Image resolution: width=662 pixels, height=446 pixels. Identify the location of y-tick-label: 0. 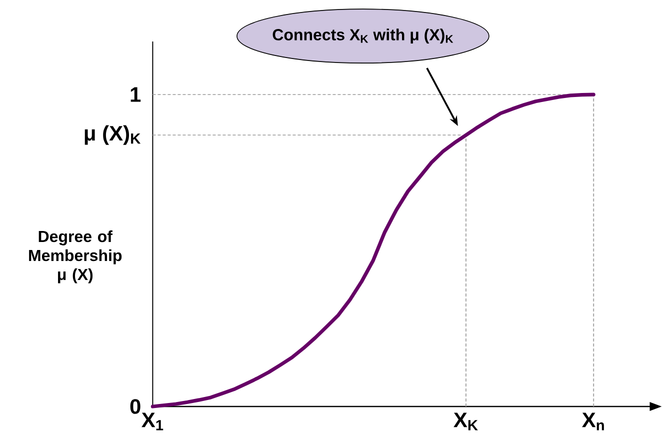
(135, 406).